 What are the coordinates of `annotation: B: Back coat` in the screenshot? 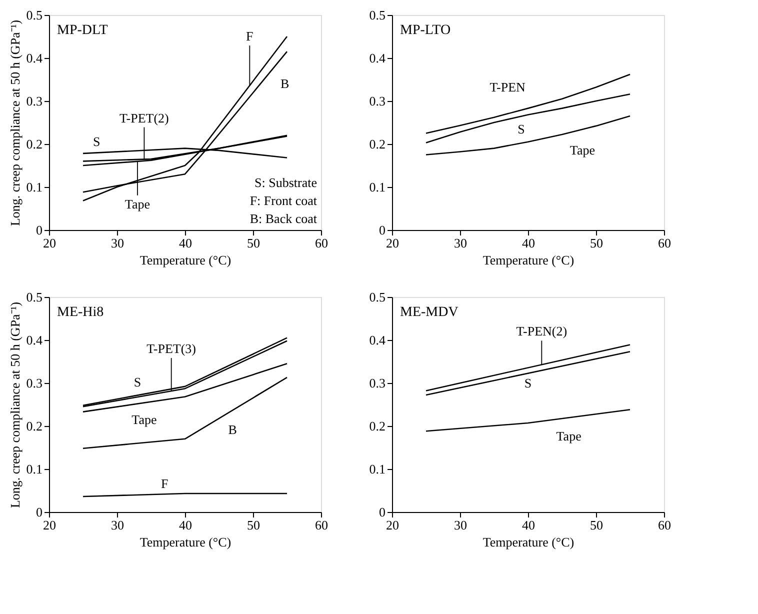 It's located at (284, 218).